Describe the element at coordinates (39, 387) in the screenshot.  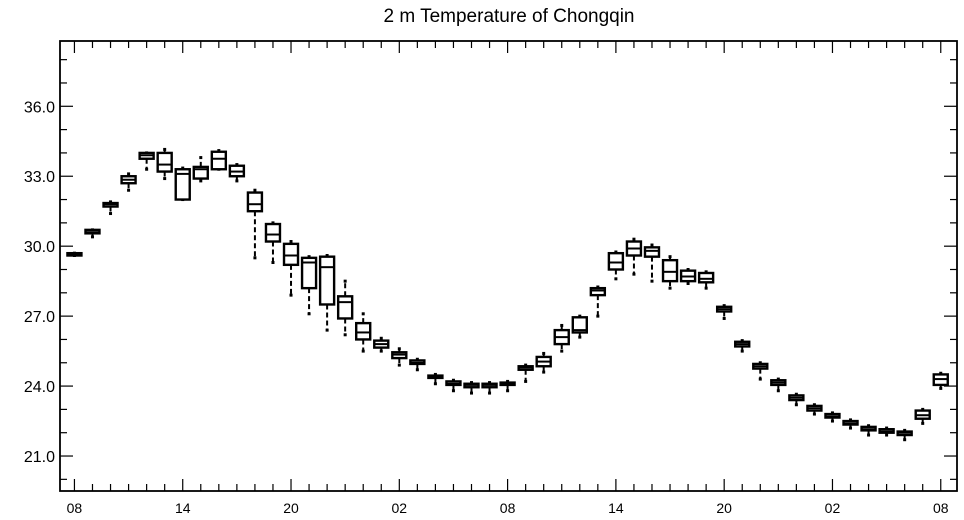
I see `y-tick-label: 24.0` at that location.